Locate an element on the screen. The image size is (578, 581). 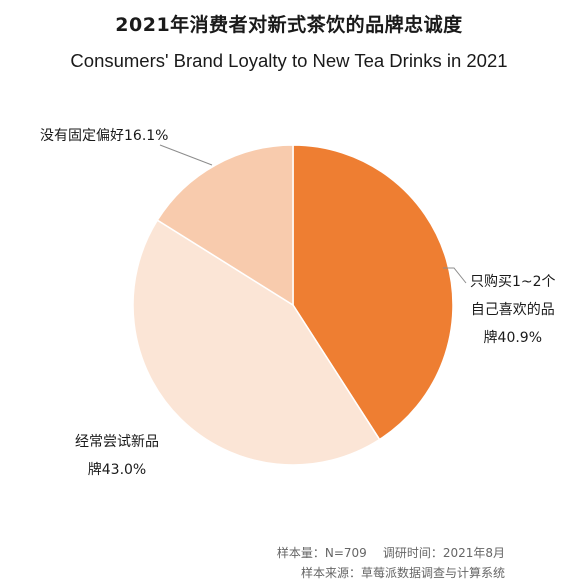
slice-label-loyal-line-2: 自己喜欢的品 is located at coordinates (512, 310).